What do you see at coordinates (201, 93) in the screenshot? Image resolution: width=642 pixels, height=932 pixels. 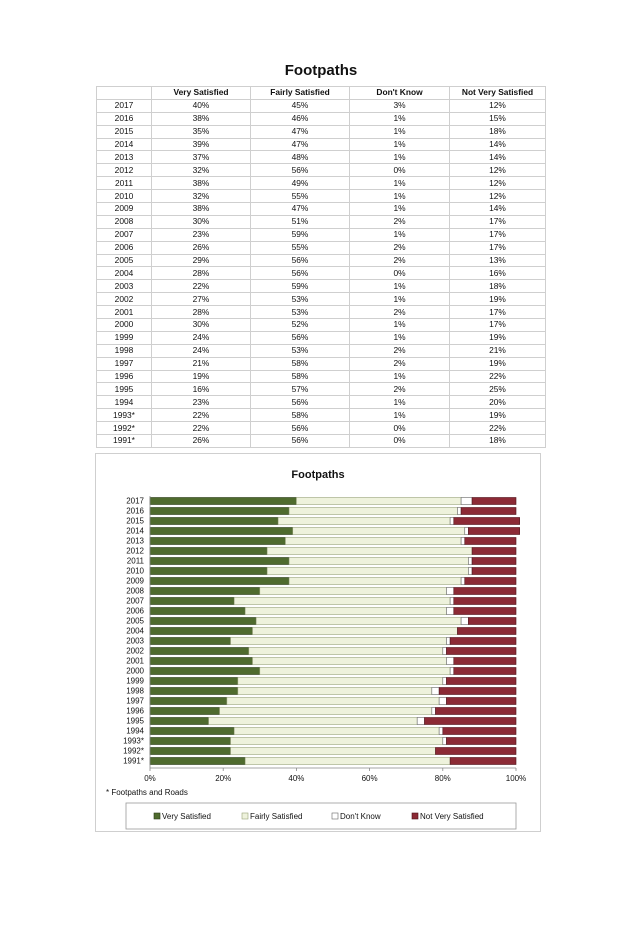 I see `column-header: Very Satisfied` at bounding box center [201, 93].